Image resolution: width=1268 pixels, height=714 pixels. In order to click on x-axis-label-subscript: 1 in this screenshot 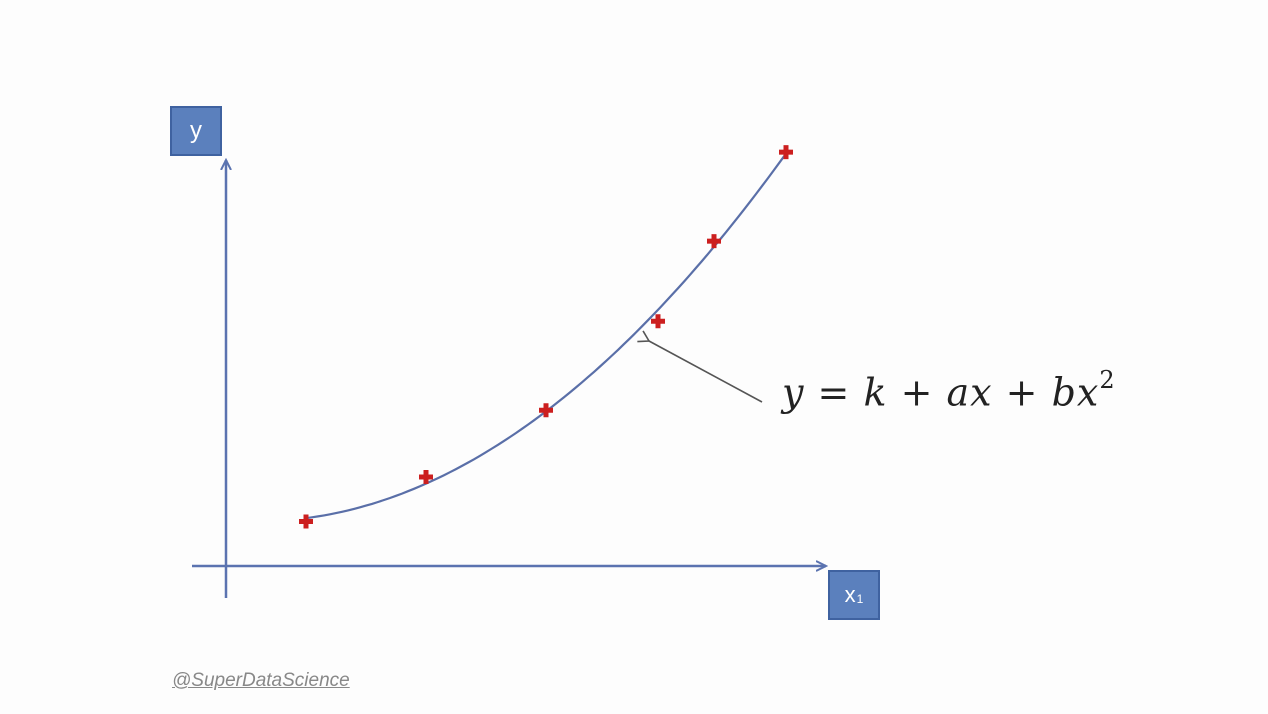, I will do `click(860, 599)`.